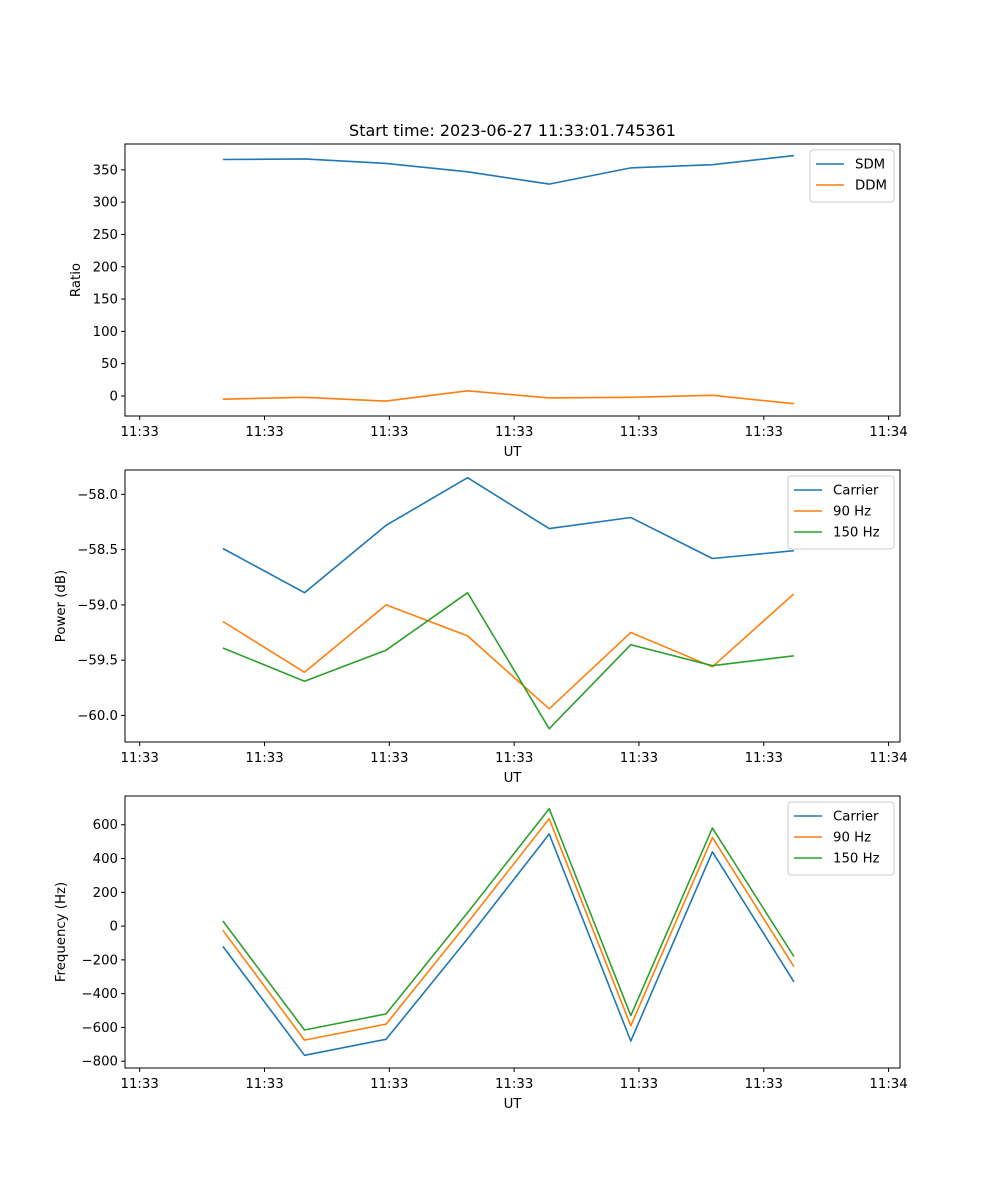 The image size is (1000, 1200). What do you see at coordinates (508, 169) in the screenshot?
I see `series-line-sdm` at bounding box center [508, 169].